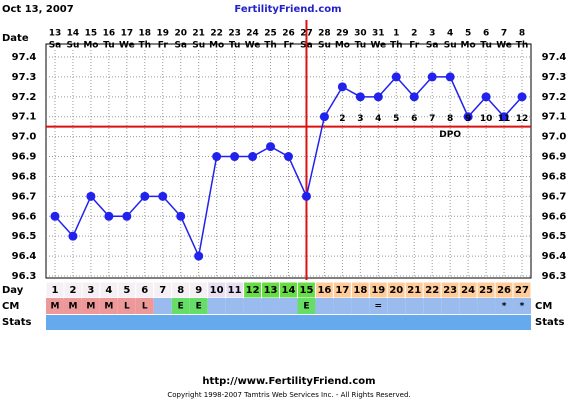 The width and height of the screenshot is (578, 401). What do you see at coordinates (24, 236) in the screenshot?
I see `y-tick-label: 96.5` at bounding box center [24, 236].